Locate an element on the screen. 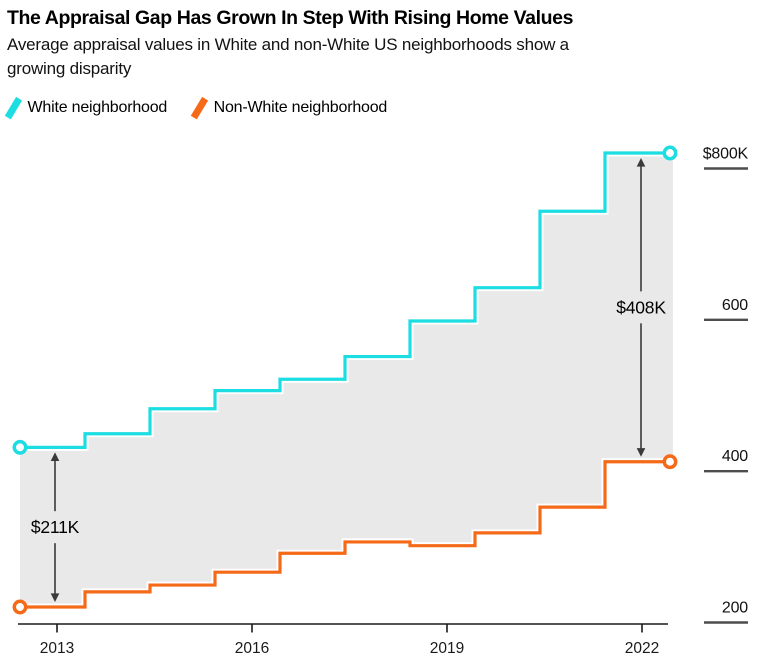 This screenshot has height=670, width=767. legend-label-nonwhite: Non-White neighborhood is located at coordinates (300, 107).